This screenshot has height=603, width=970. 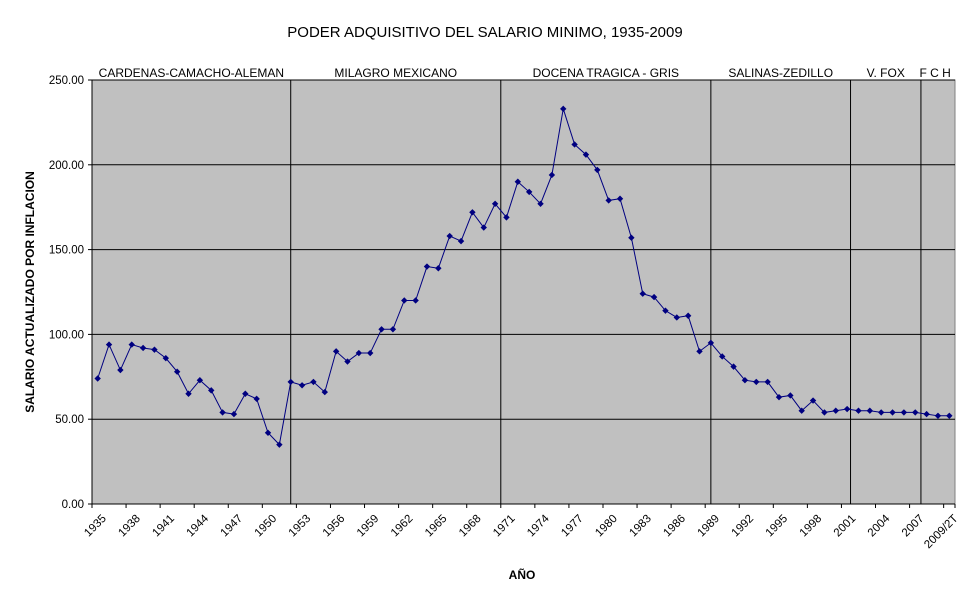 What do you see at coordinates (470, 526) in the screenshot?
I see `x-tick-label: 1968` at bounding box center [470, 526].